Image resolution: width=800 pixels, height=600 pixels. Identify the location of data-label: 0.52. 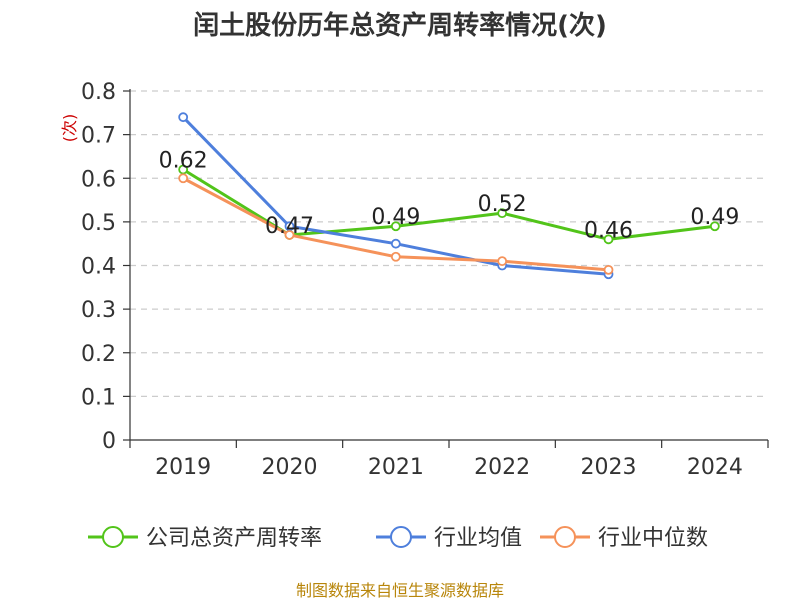
(502, 204).